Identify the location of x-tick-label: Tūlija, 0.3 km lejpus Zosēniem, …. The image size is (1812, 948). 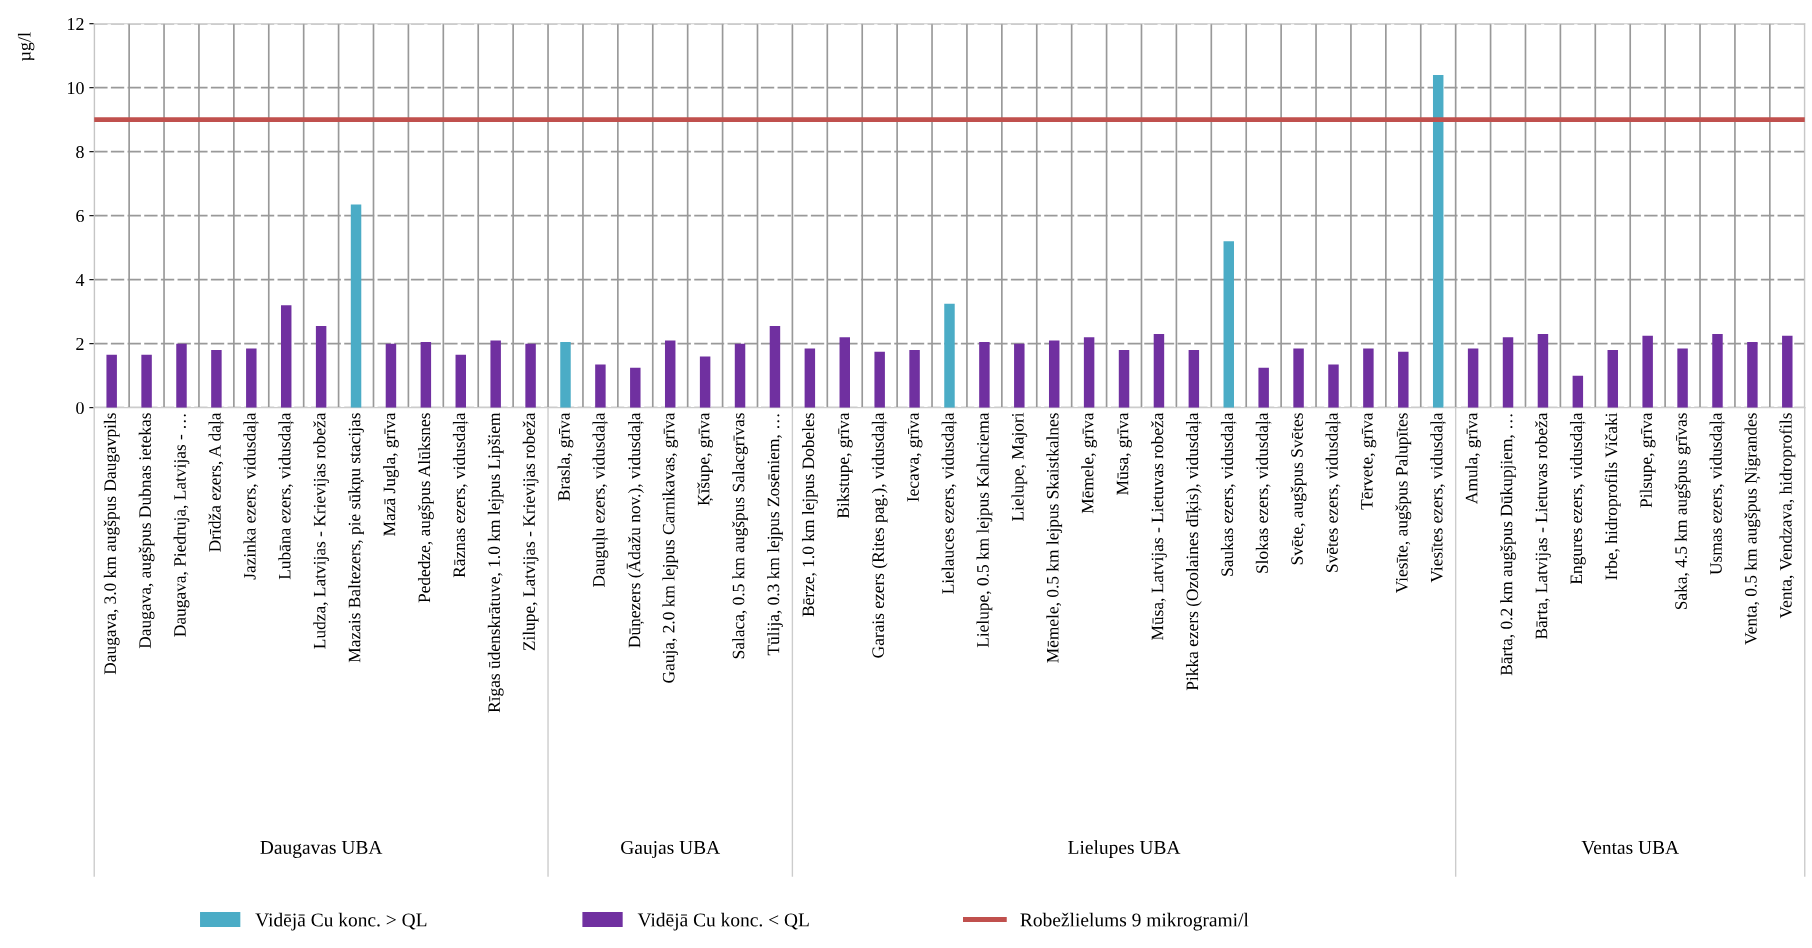
(775, 535).